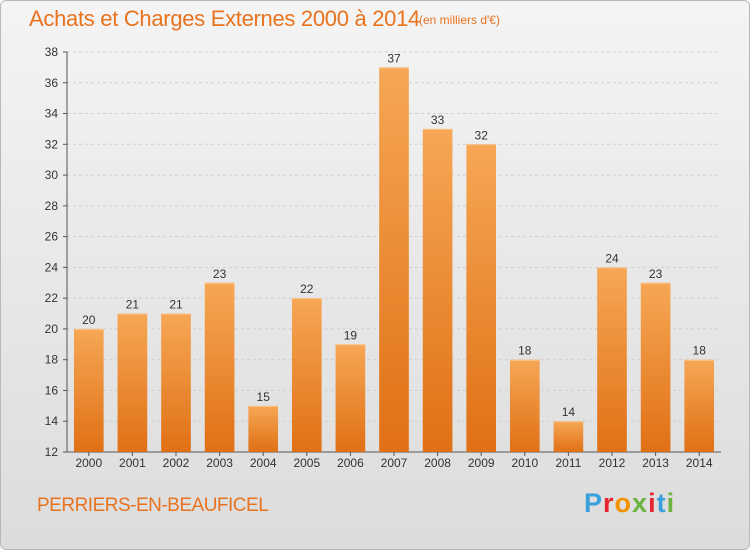  I want to click on logo-letter: x, so click(640, 503).